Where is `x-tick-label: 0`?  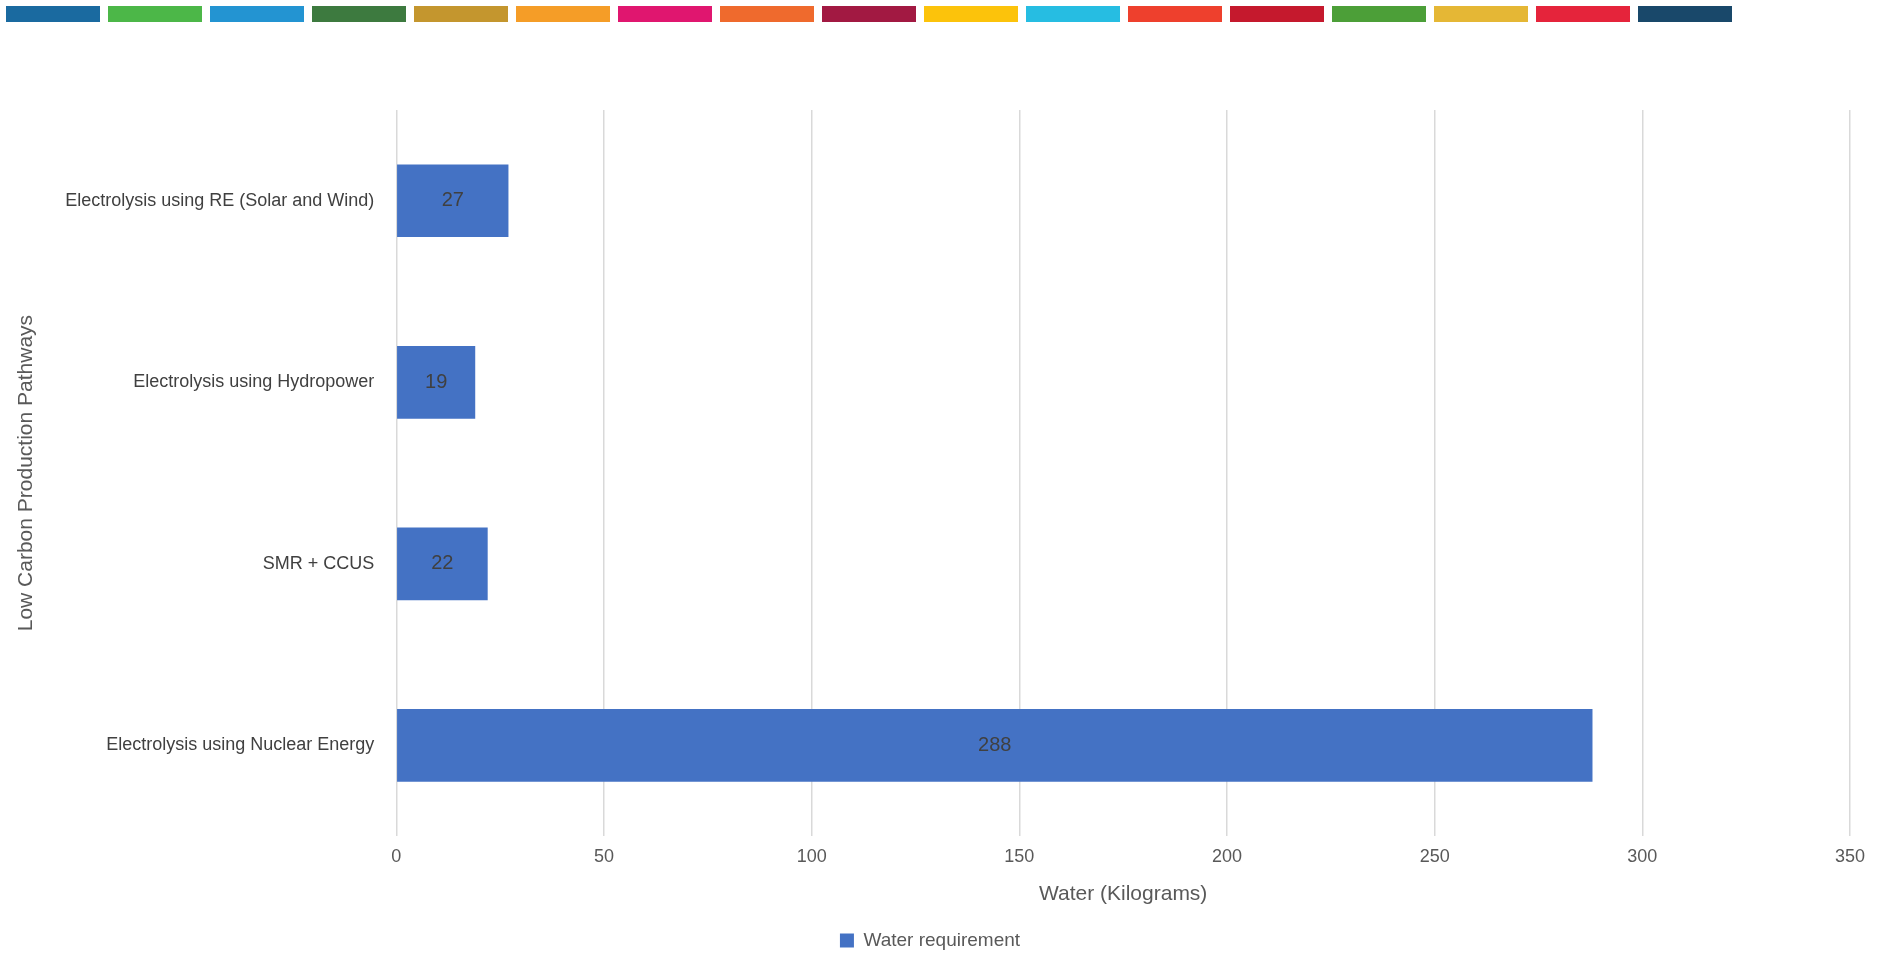
x-tick-label: 0 is located at coordinates (396, 855).